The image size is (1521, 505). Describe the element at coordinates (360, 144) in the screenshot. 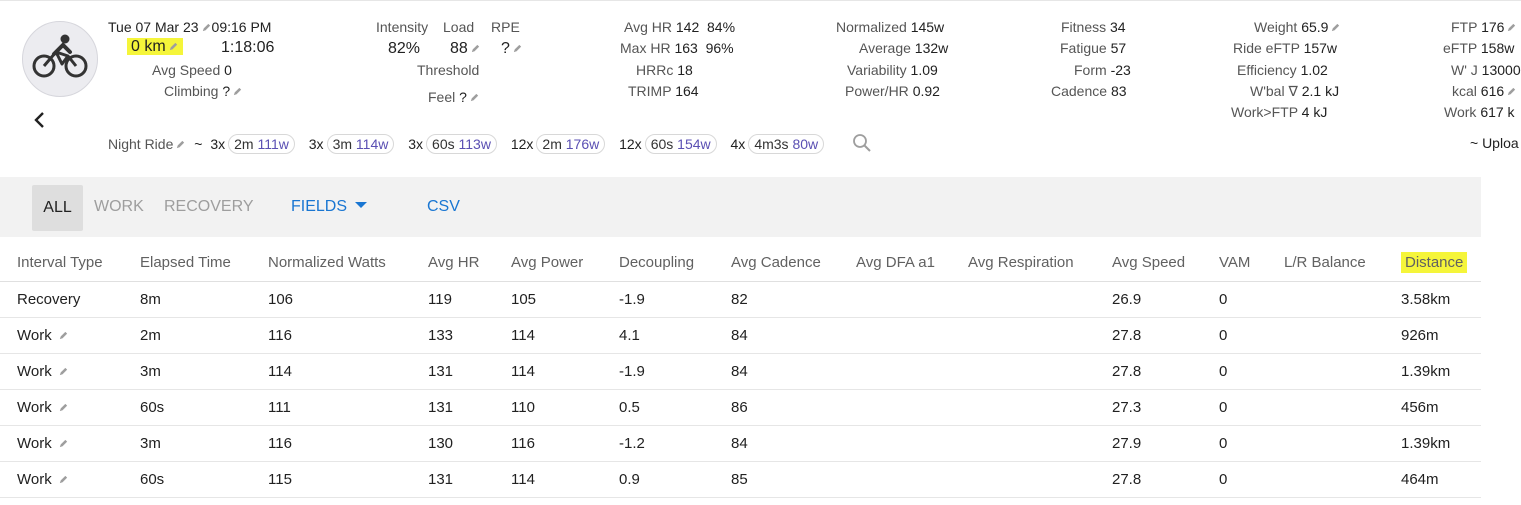

I see `interval-group-pill: 3m 114w` at that location.